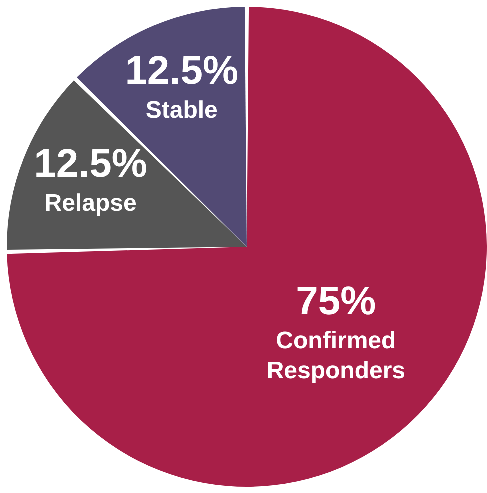 The width and height of the screenshot is (487, 493). What do you see at coordinates (182, 110) in the screenshot?
I see `slice-label: Stable` at bounding box center [182, 110].